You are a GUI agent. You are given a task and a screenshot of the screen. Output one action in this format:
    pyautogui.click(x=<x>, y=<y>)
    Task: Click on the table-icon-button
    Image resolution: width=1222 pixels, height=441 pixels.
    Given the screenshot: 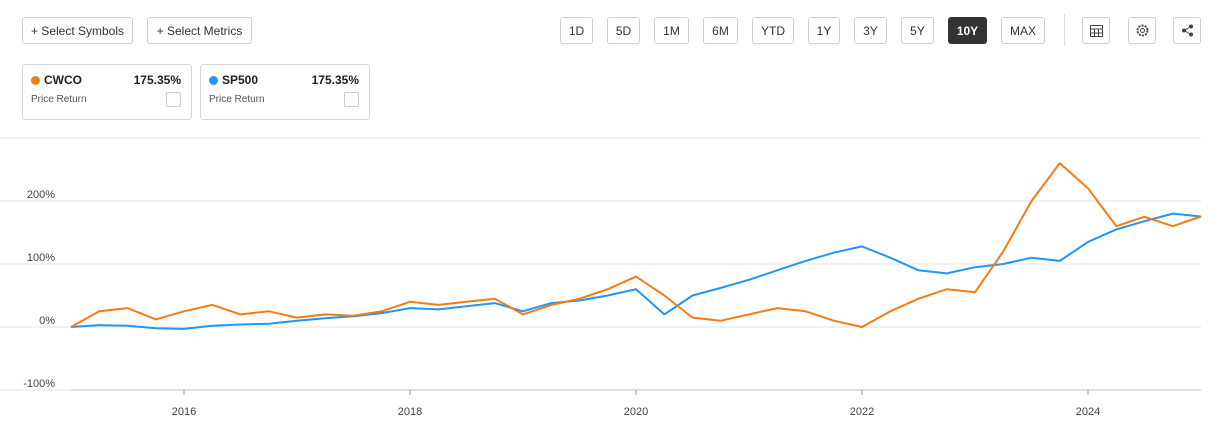 What is the action you would take?
    pyautogui.click(x=1096, y=30)
    